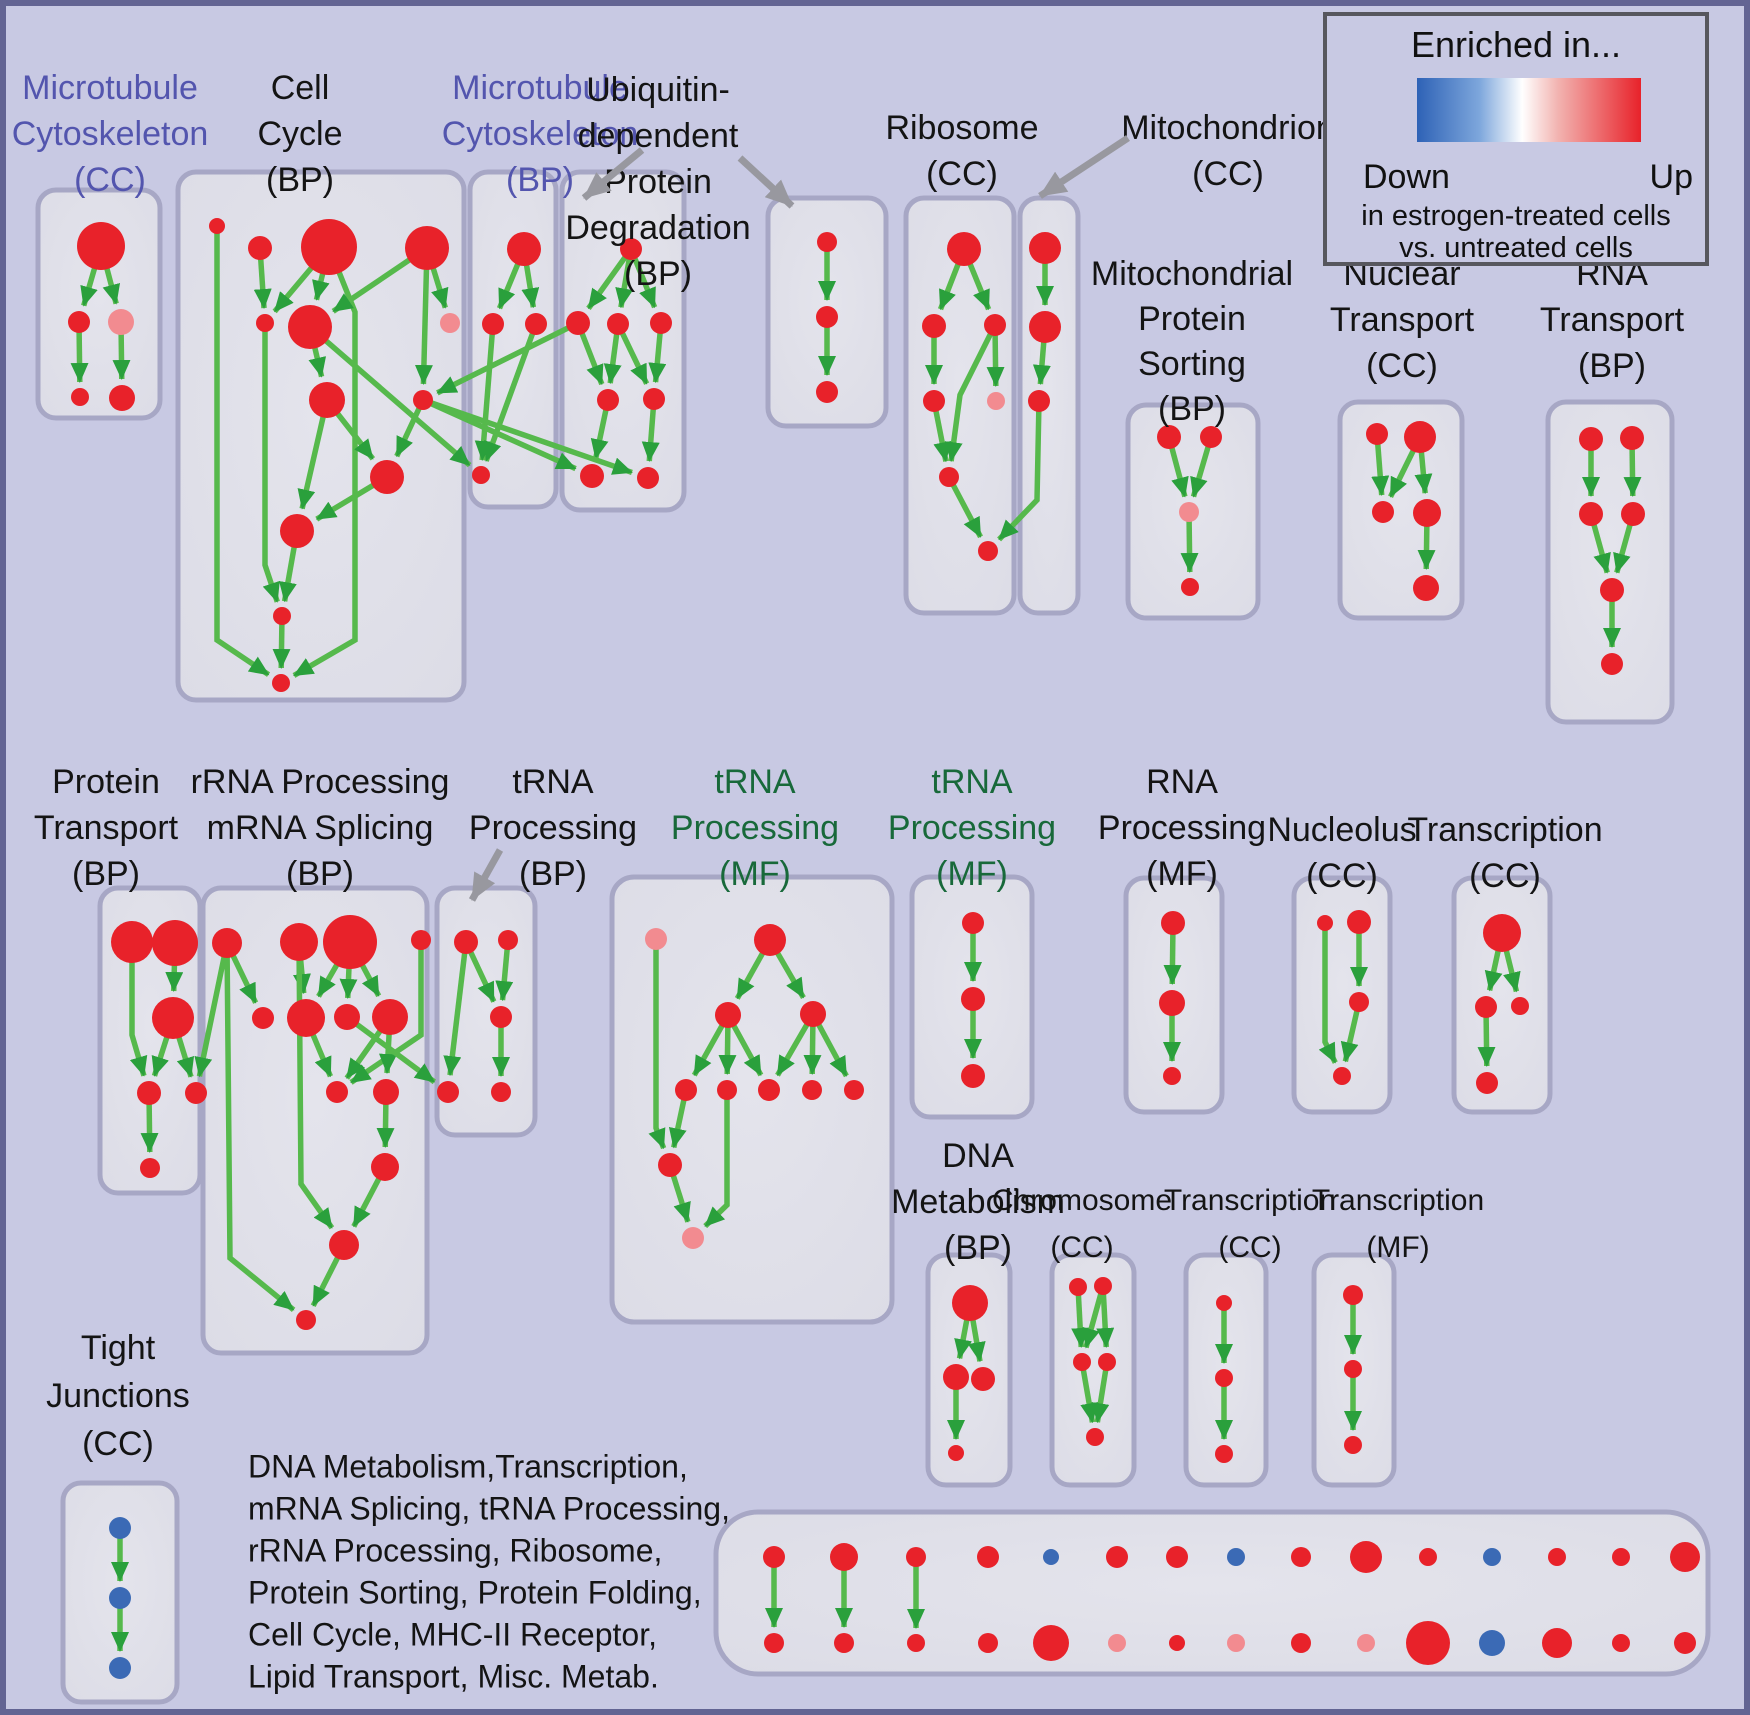 Image resolution: width=1750 pixels, height=1715 pixels. Describe the element at coordinates (486, 875) in the screenshot. I see `trna-bp-arrow` at that location.